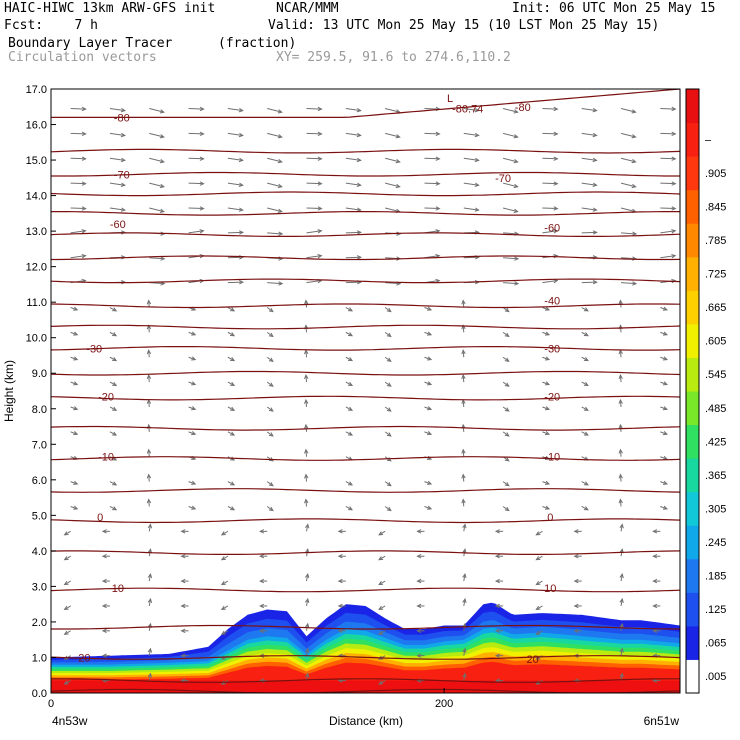 The image size is (740, 740). I want to click on x-axis-left-endpoint: 4n53w, so click(70, 721).